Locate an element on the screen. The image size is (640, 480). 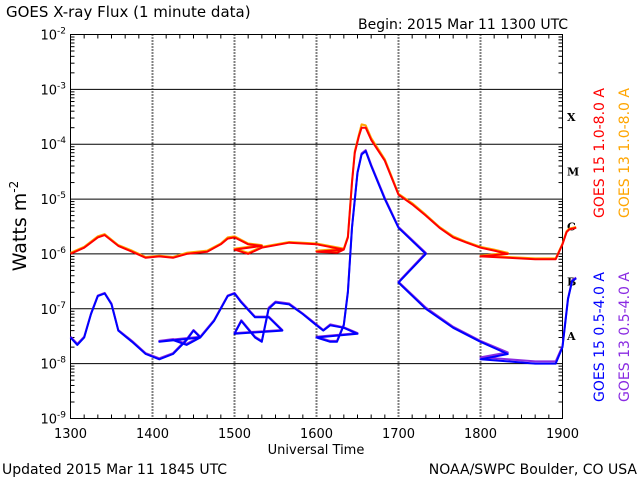
y-tick-exponent: -6 is located at coordinates (61, 251).